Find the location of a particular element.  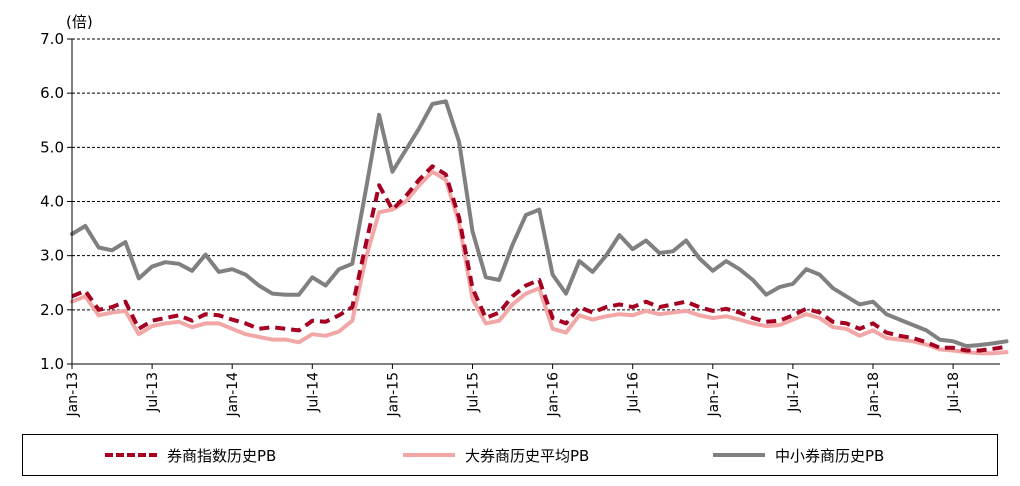

x-tick-label: Jul-17 is located at coordinates (794, 392).